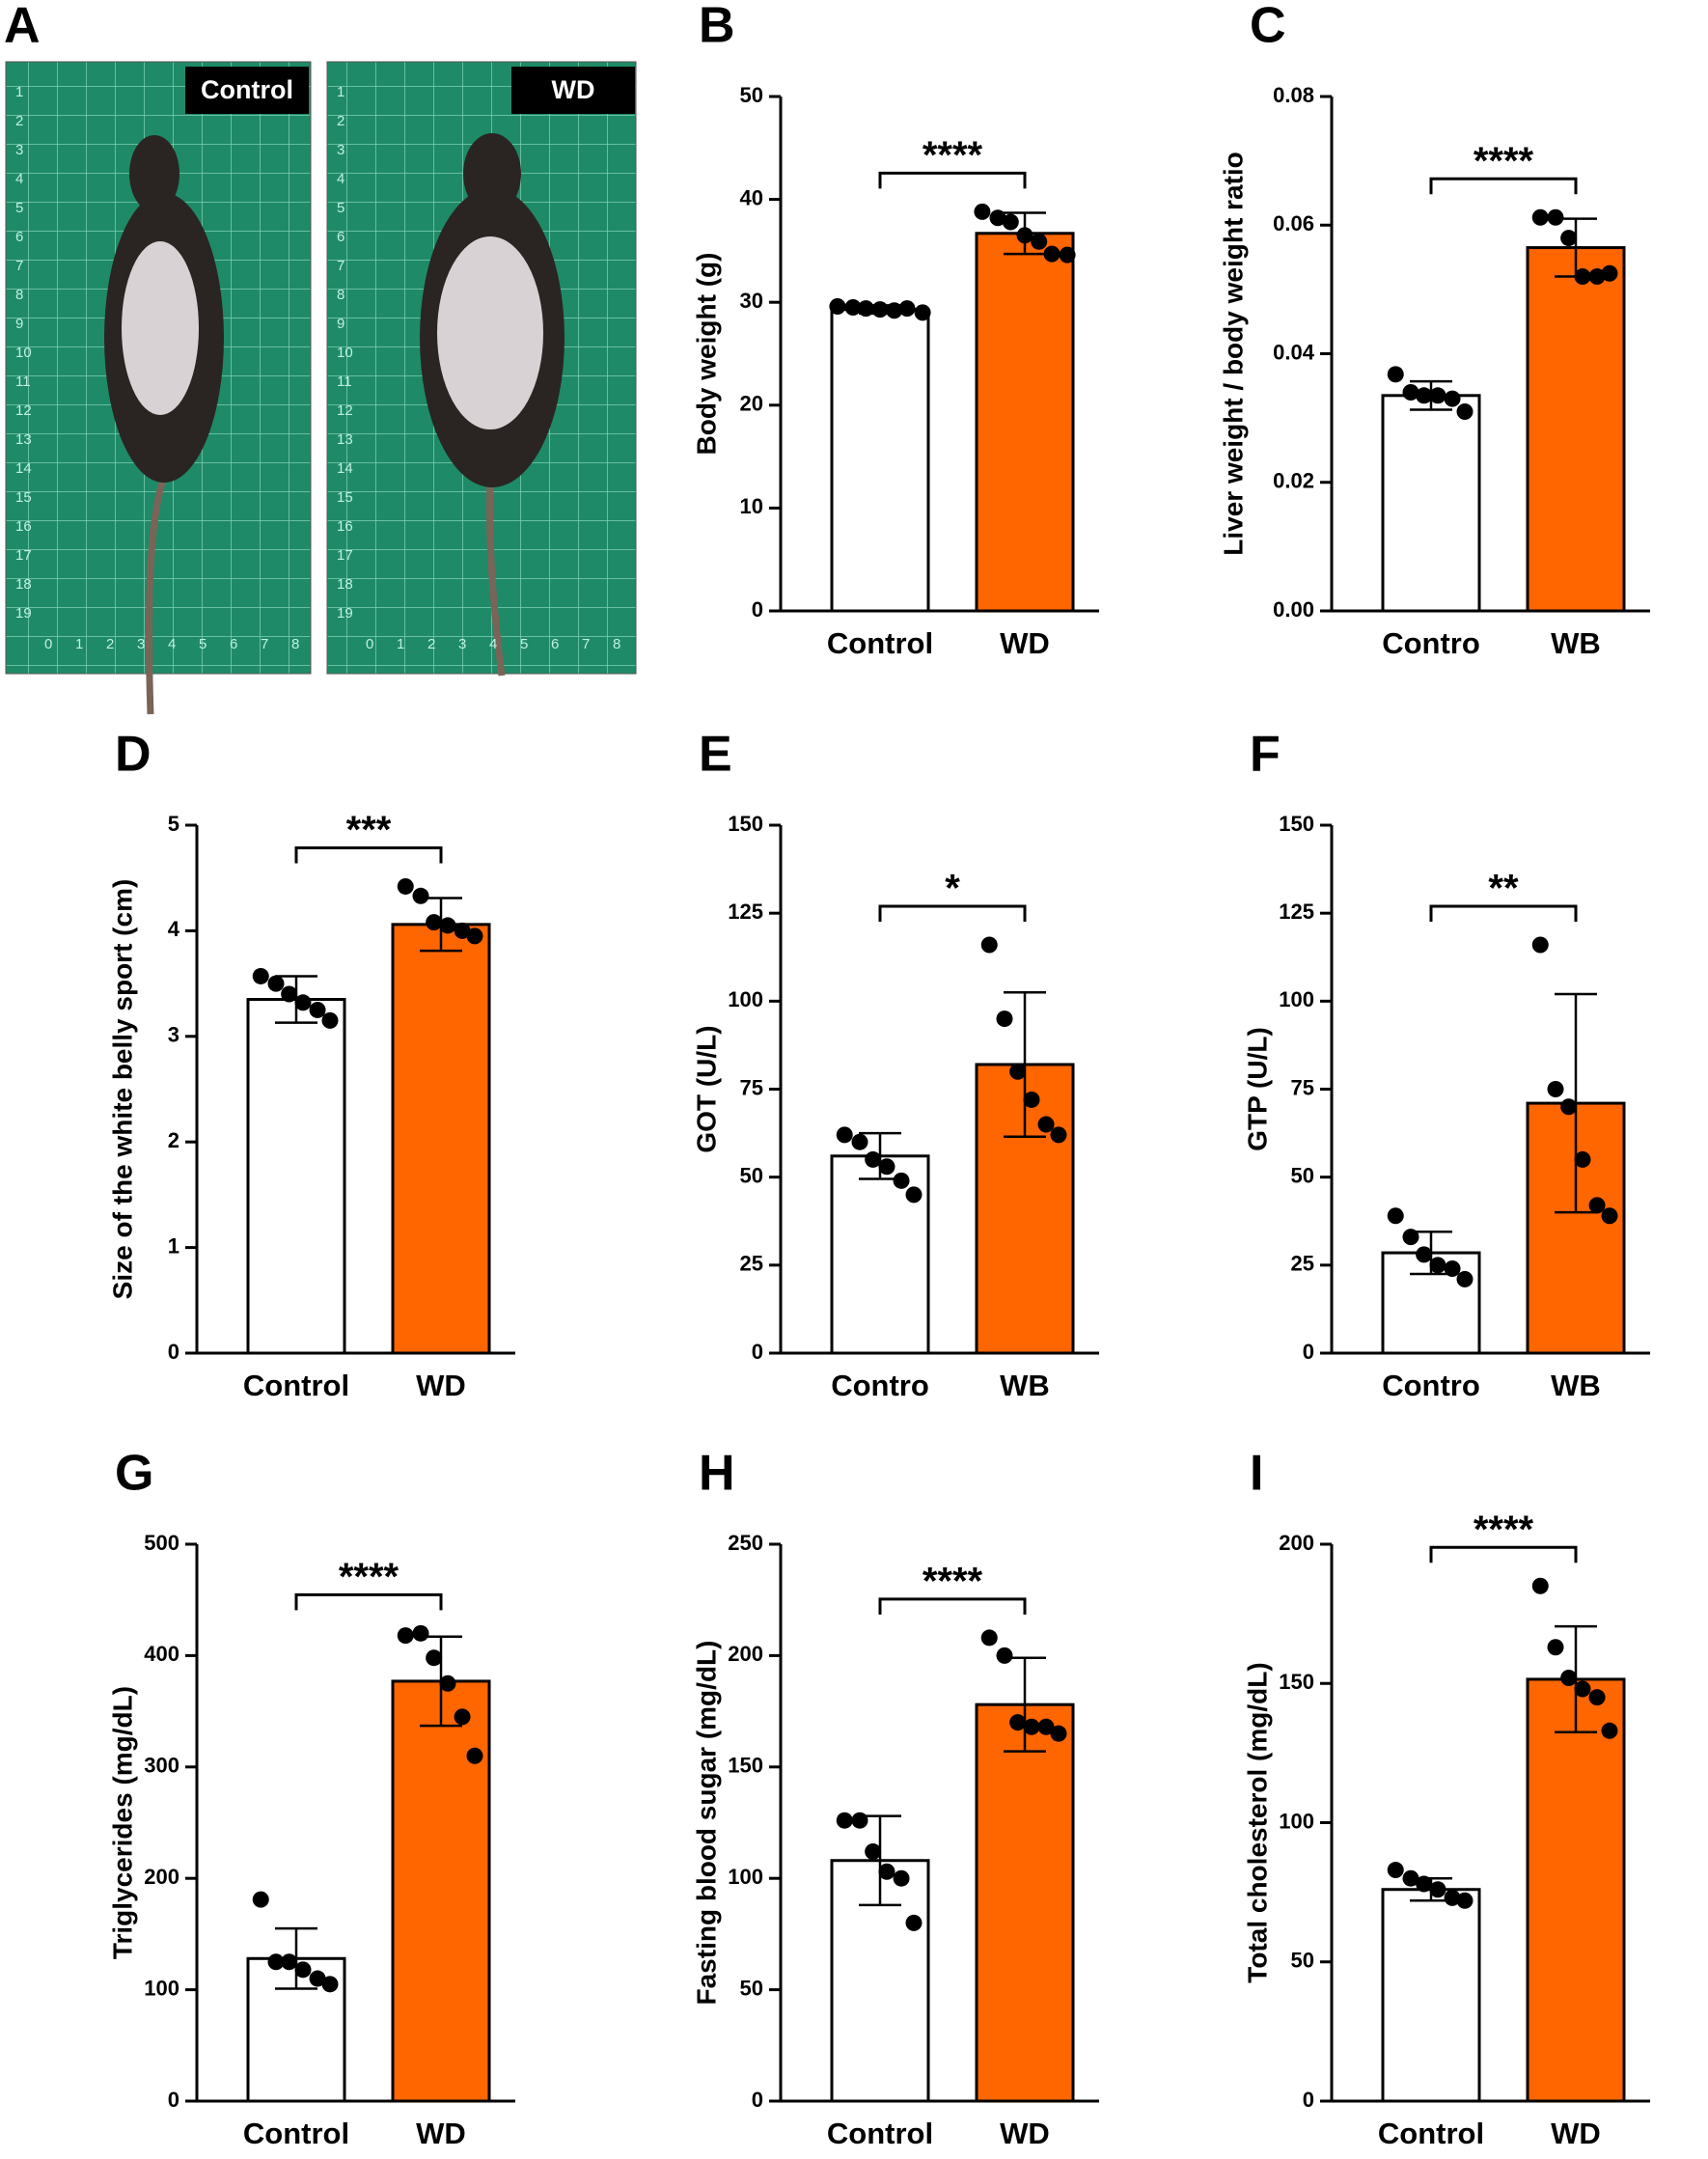 This screenshot has height=2159, width=1708. I want to click on y-tick-label: 500, so click(161, 1543).